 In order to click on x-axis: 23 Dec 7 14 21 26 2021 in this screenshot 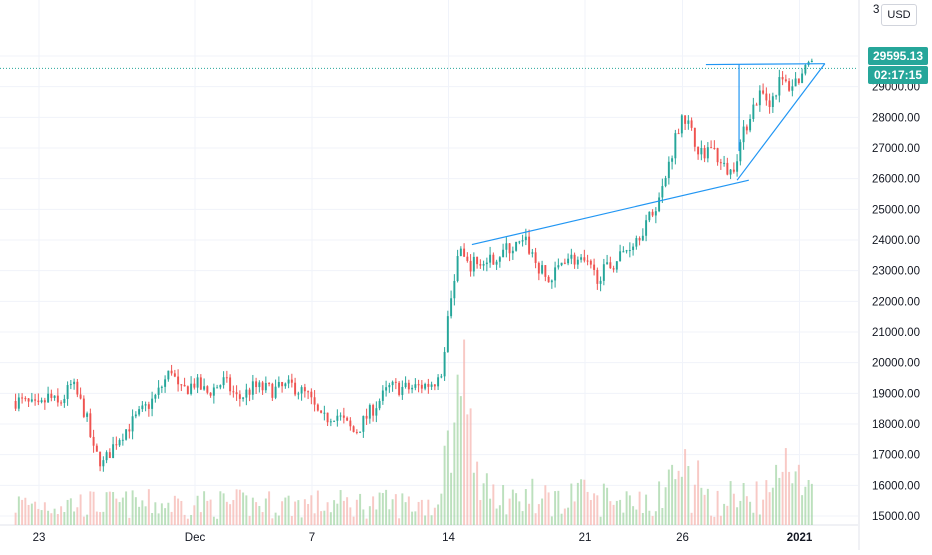, I will do `click(423, 538)`.